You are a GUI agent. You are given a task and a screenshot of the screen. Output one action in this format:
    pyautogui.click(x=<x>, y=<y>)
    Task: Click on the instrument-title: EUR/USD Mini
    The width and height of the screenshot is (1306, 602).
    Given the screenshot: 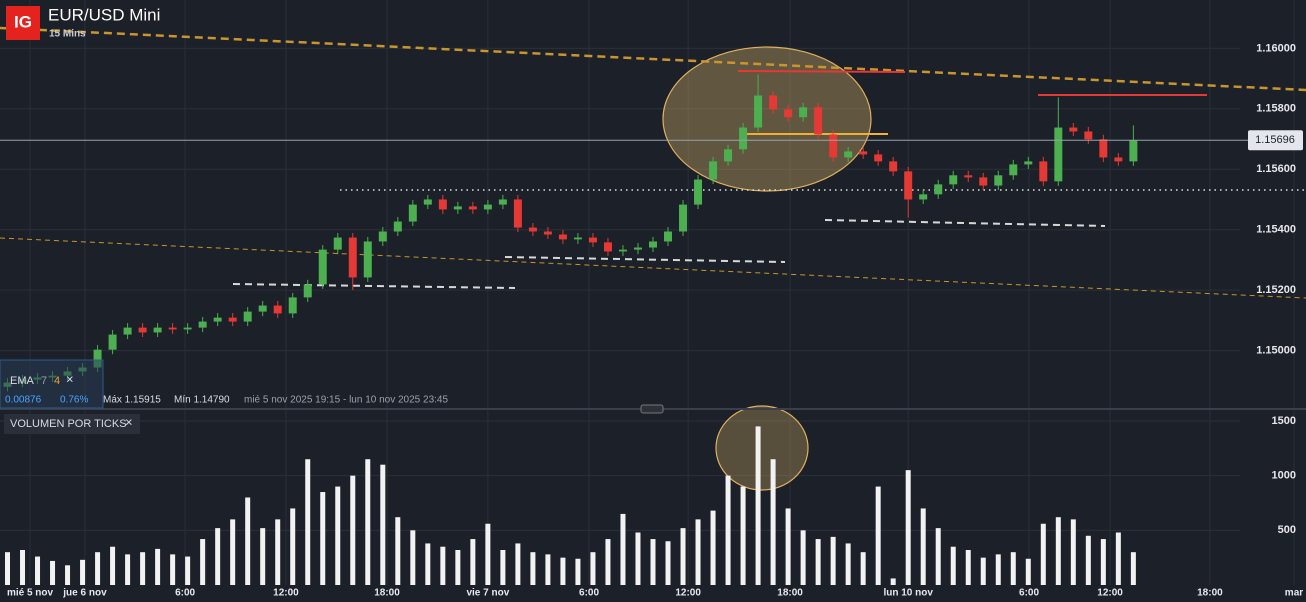 What is the action you would take?
    pyautogui.click(x=104, y=14)
    